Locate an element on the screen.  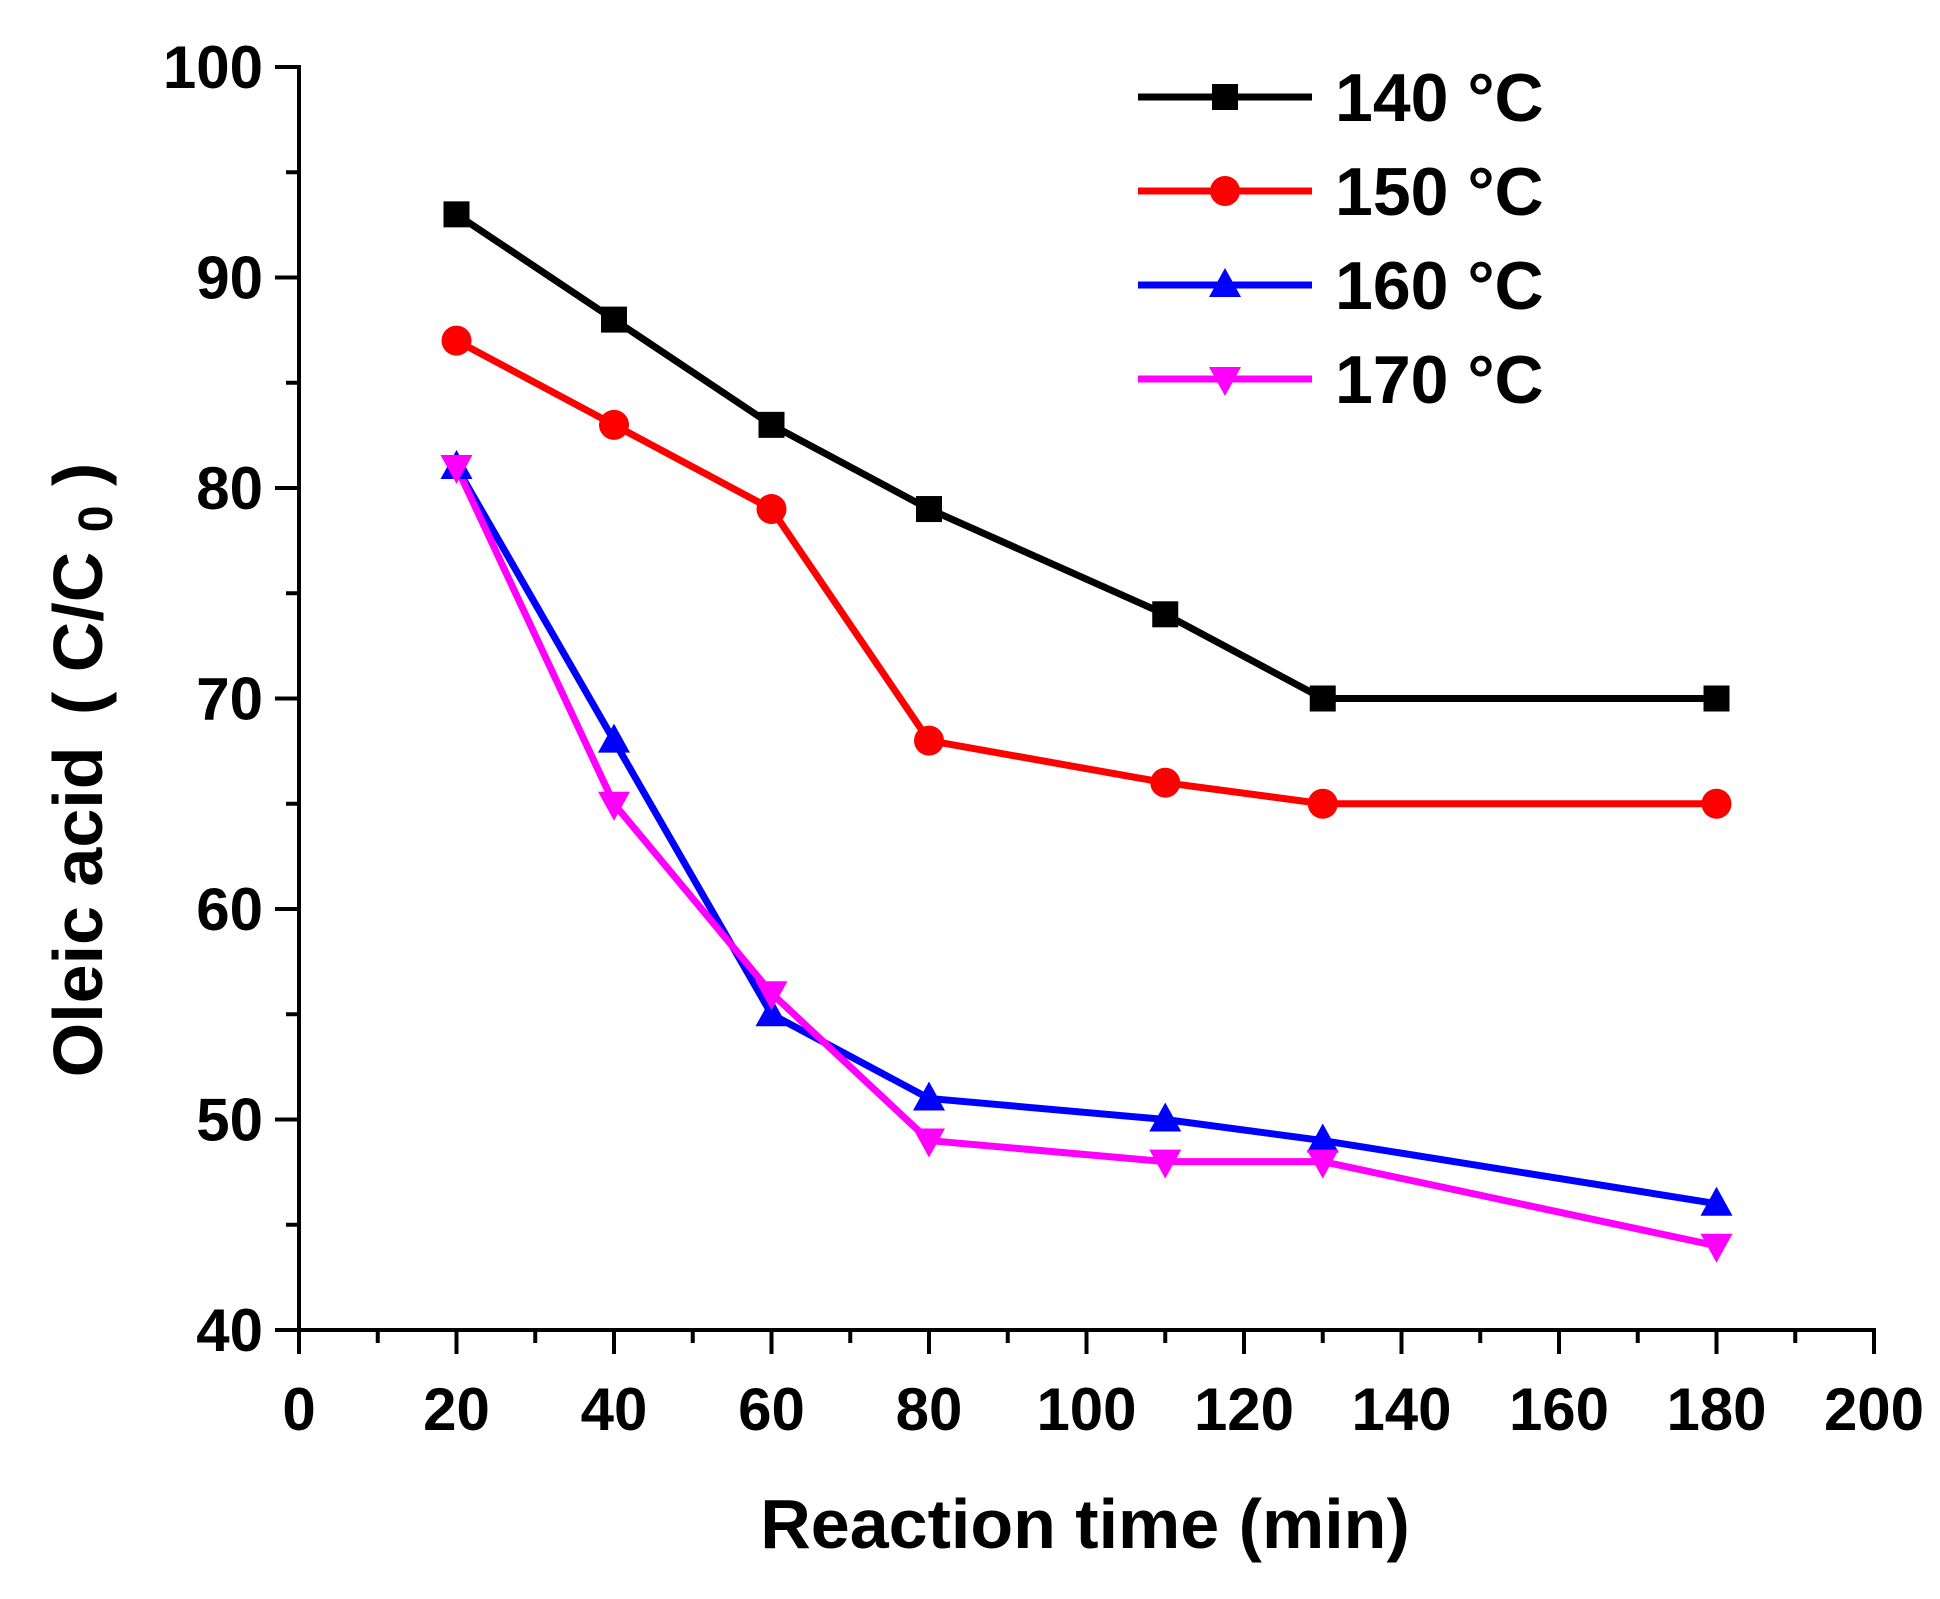
y-tick-label: 80 is located at coordinates (229, 488).